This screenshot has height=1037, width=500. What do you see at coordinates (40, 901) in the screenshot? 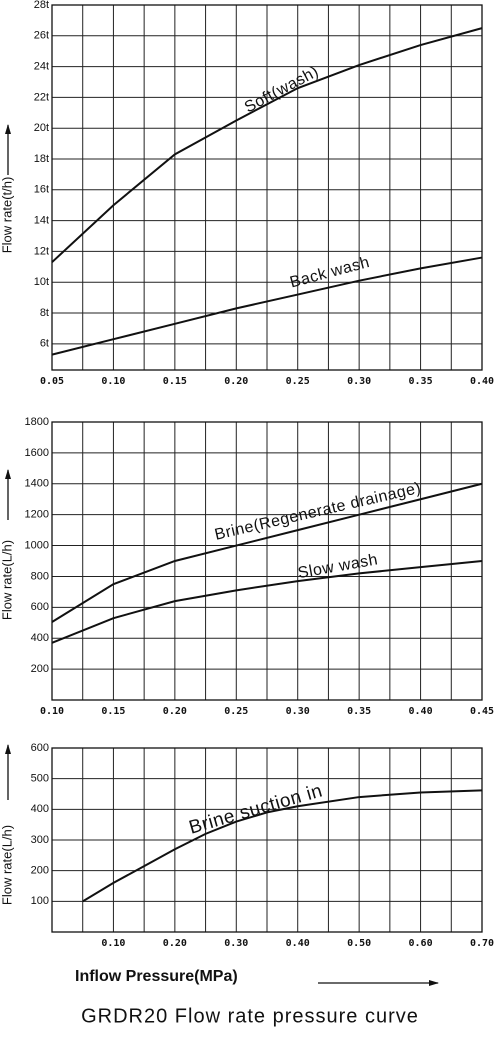
I see `y-tick-label: 100` at bounding box center [40, 901].